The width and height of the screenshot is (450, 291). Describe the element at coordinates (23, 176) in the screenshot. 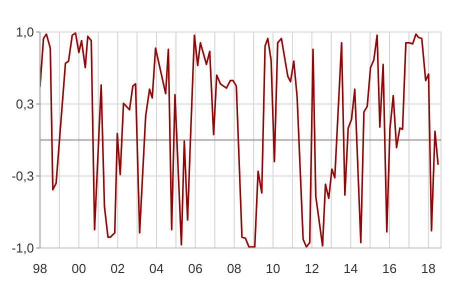

I see `y-tick-label: -0,3` at that location.